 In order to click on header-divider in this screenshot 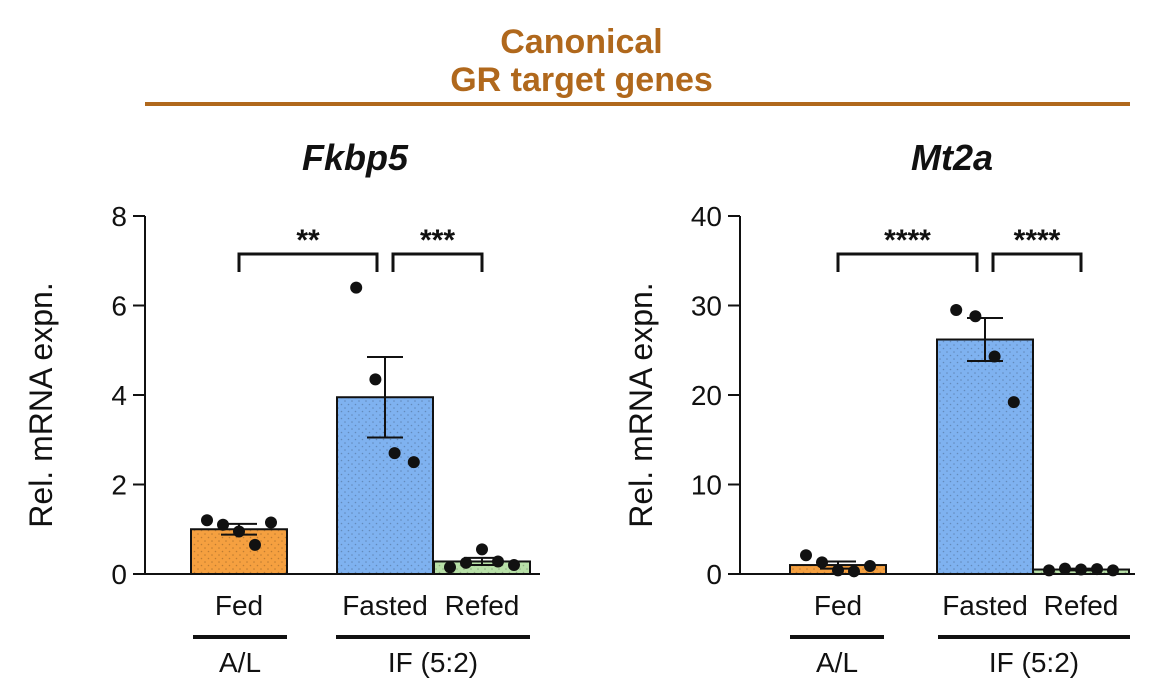, I will do `click(637, 104)`.